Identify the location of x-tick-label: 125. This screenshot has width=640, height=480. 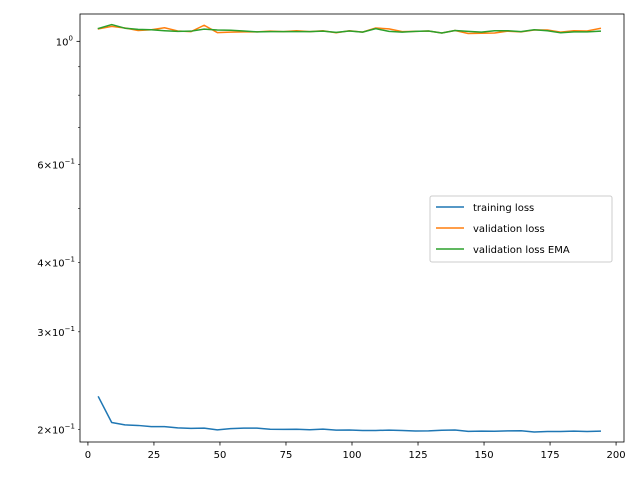
(417, 455).